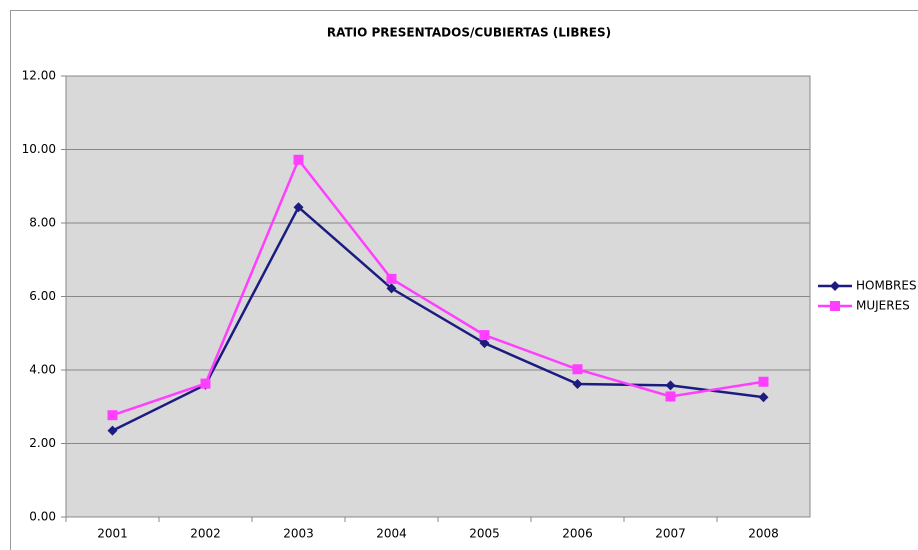  Describe the element at coordinates (883, 306) in the screenshot. I see `legend-label: MUJERES` at that location.